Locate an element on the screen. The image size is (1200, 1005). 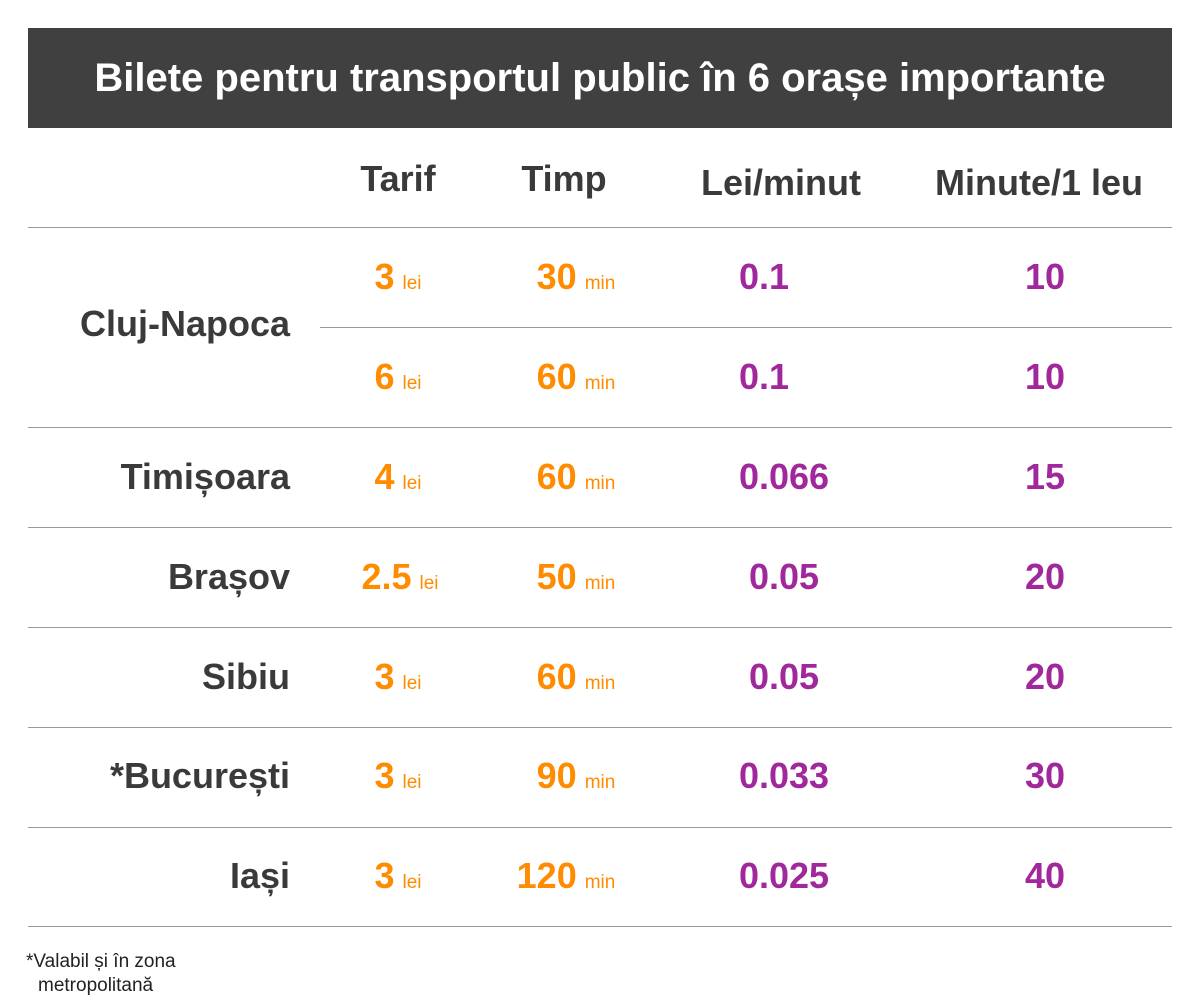
tarif-cell-value: 6 is located at coordinates (384, 376).